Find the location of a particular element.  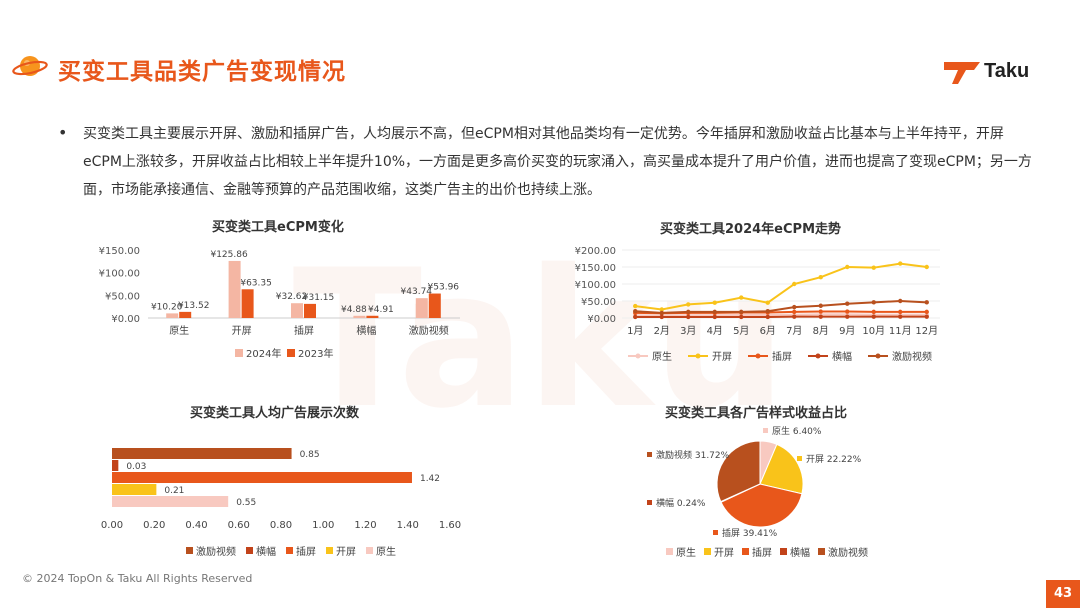

trend-month-label: 1月 is located at coordinates (635, 331).